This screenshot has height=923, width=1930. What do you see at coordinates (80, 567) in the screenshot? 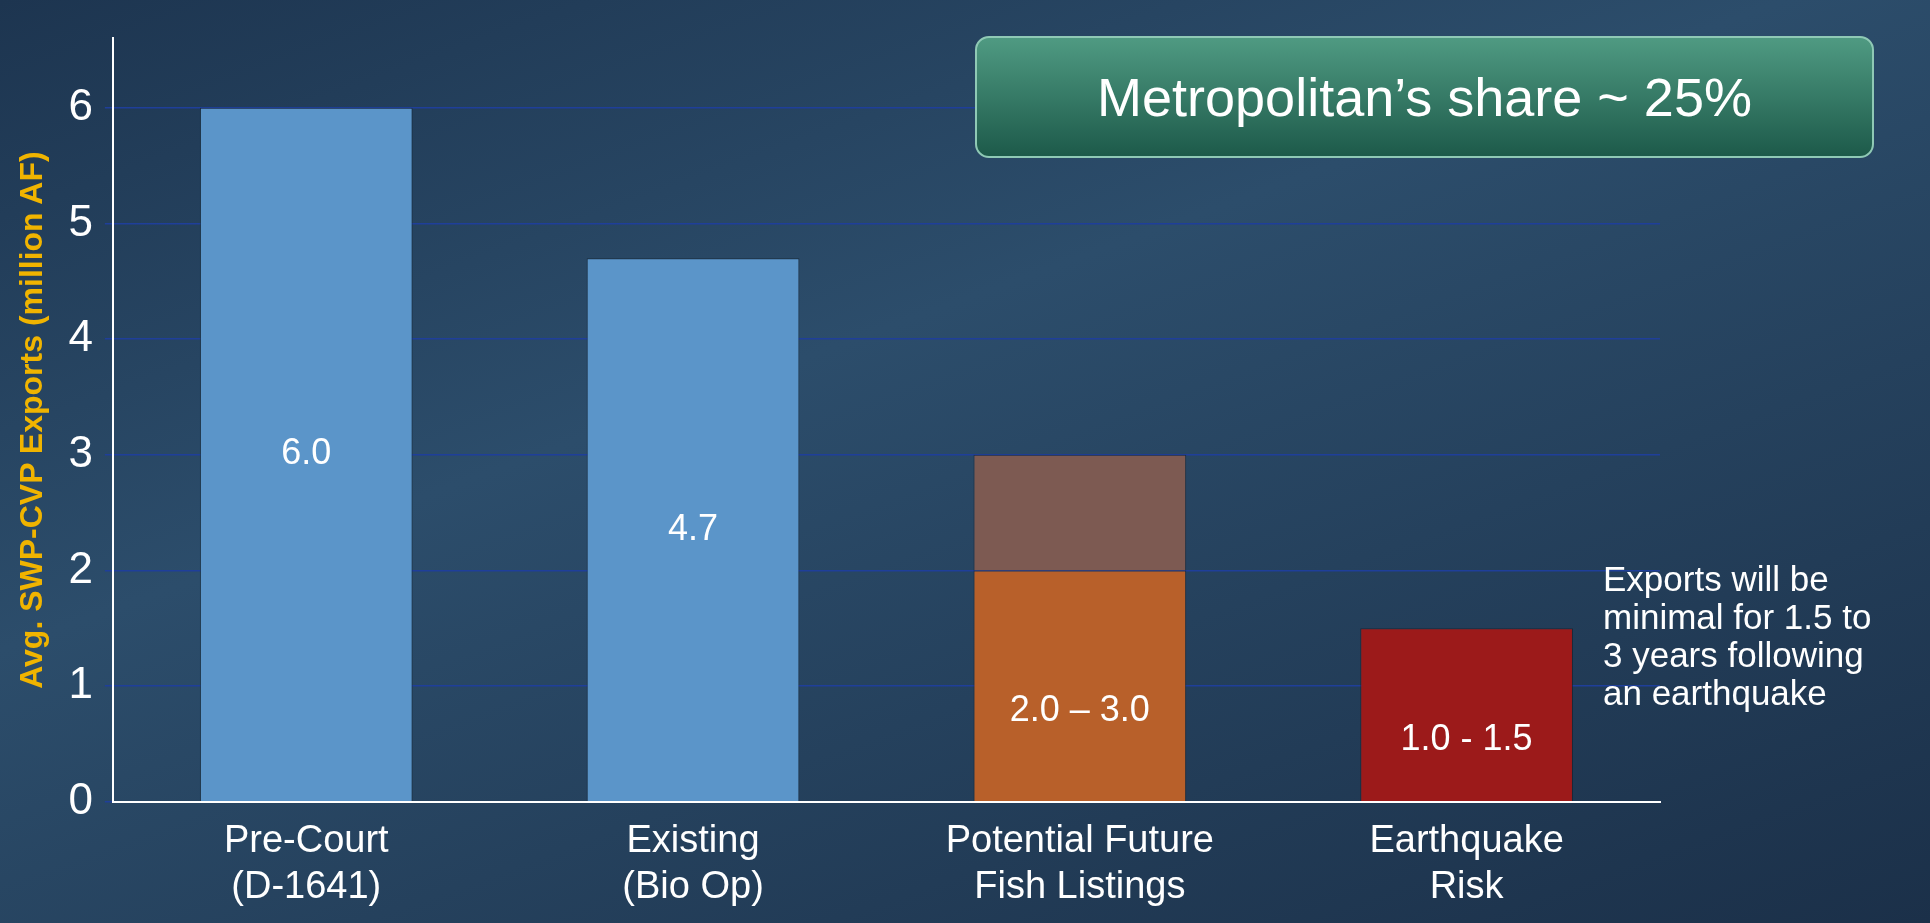
I see `y-tick-label: 2` at bounding box center [80, 567].